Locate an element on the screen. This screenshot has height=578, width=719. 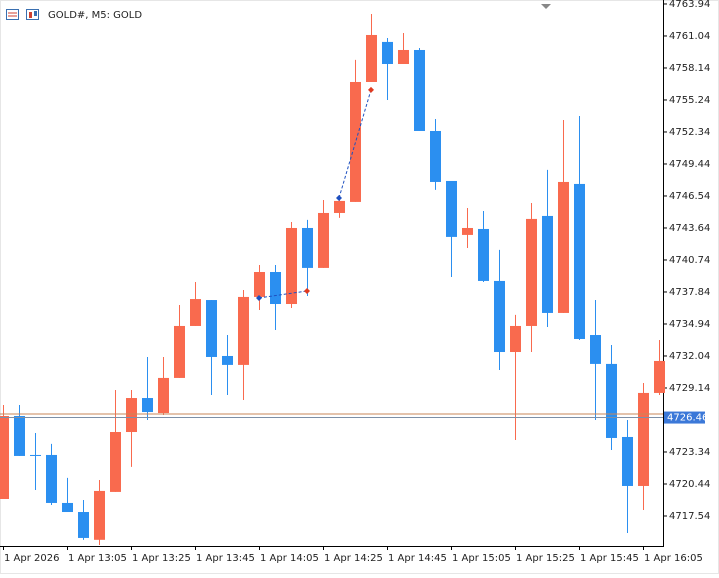
y-tick-label: 4746.54 is located at coordinates (689, 196).